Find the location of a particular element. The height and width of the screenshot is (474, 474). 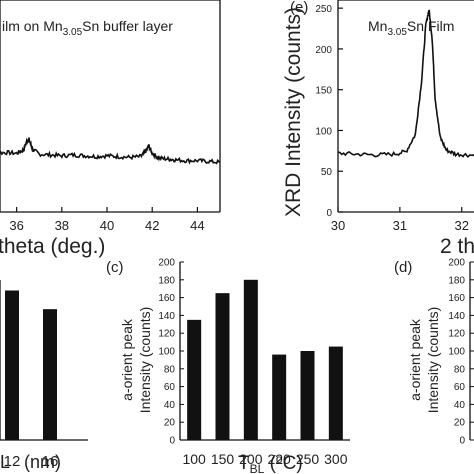

bar-left-panel: 12 16 (nm) L is located at coordinates (44, 376).